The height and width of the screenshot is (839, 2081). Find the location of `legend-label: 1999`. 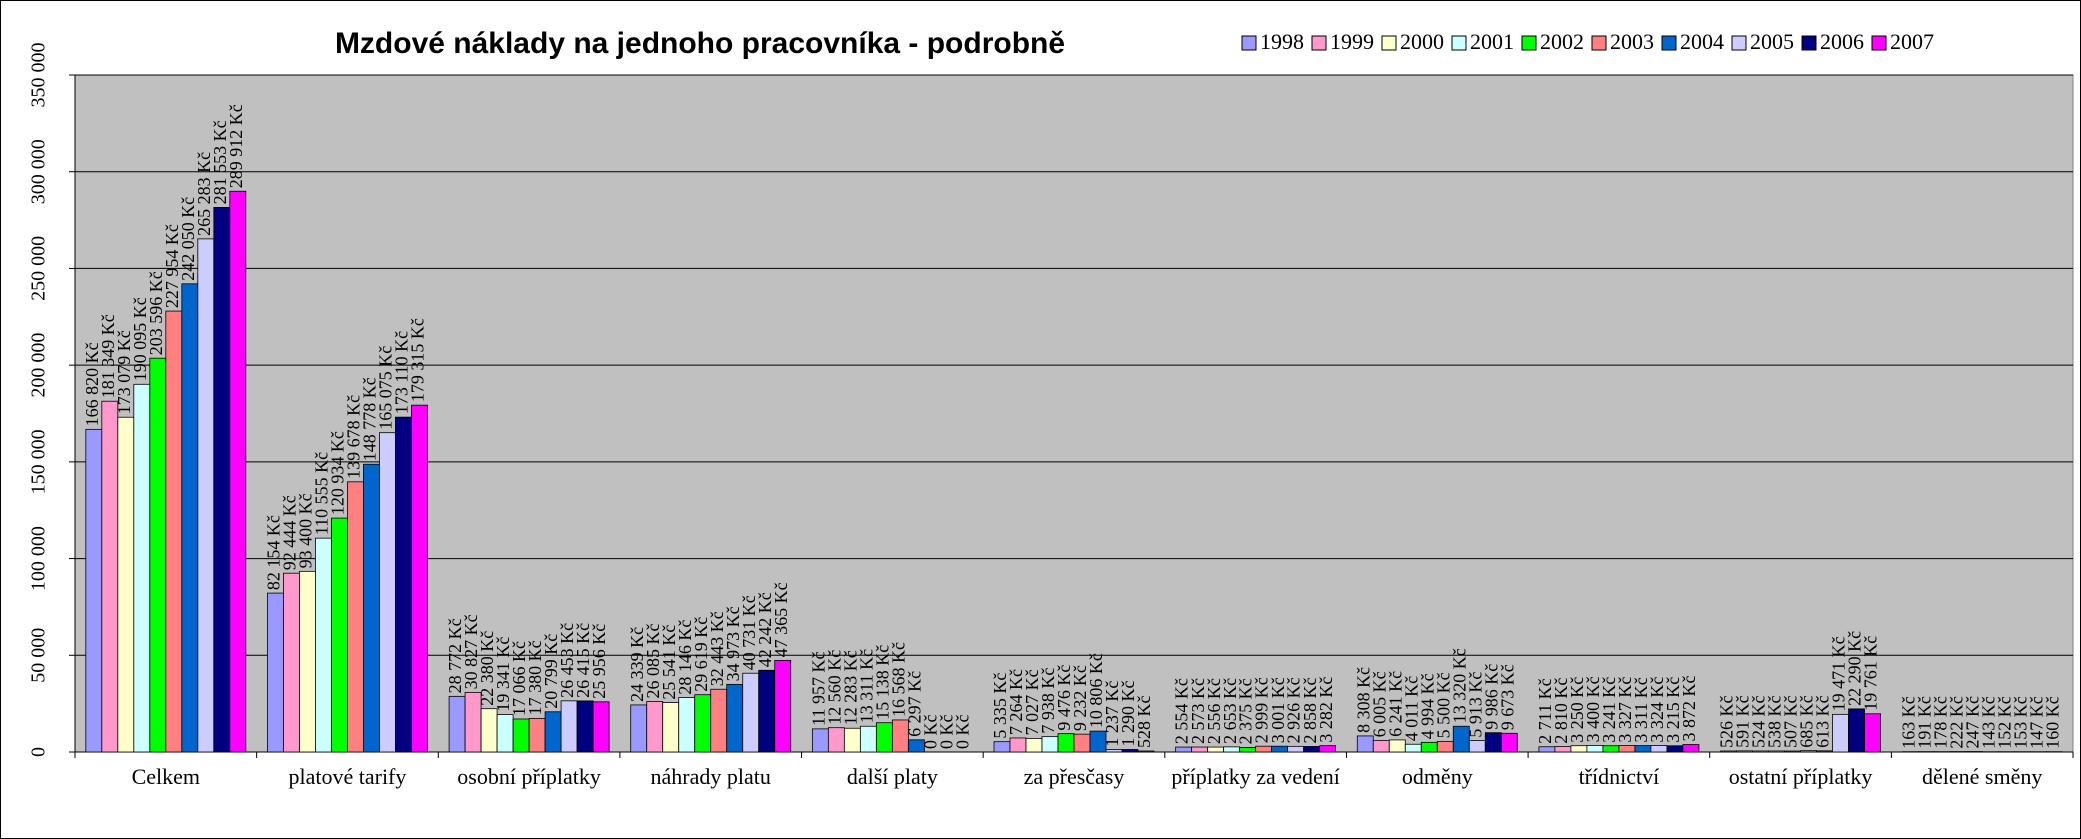

legend-label: 1999 is located at coordinates (1352, 41).